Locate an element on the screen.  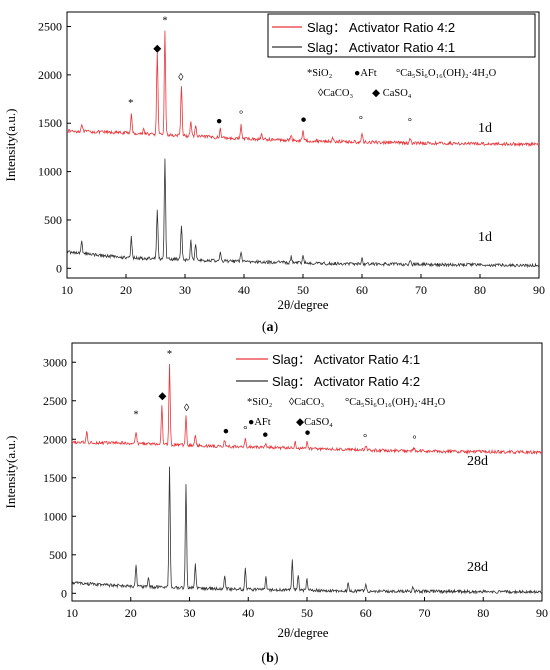
peak-markers-a: * ◆ * ◊ ● ° ● ° ° is located at coordinates (270, 72).